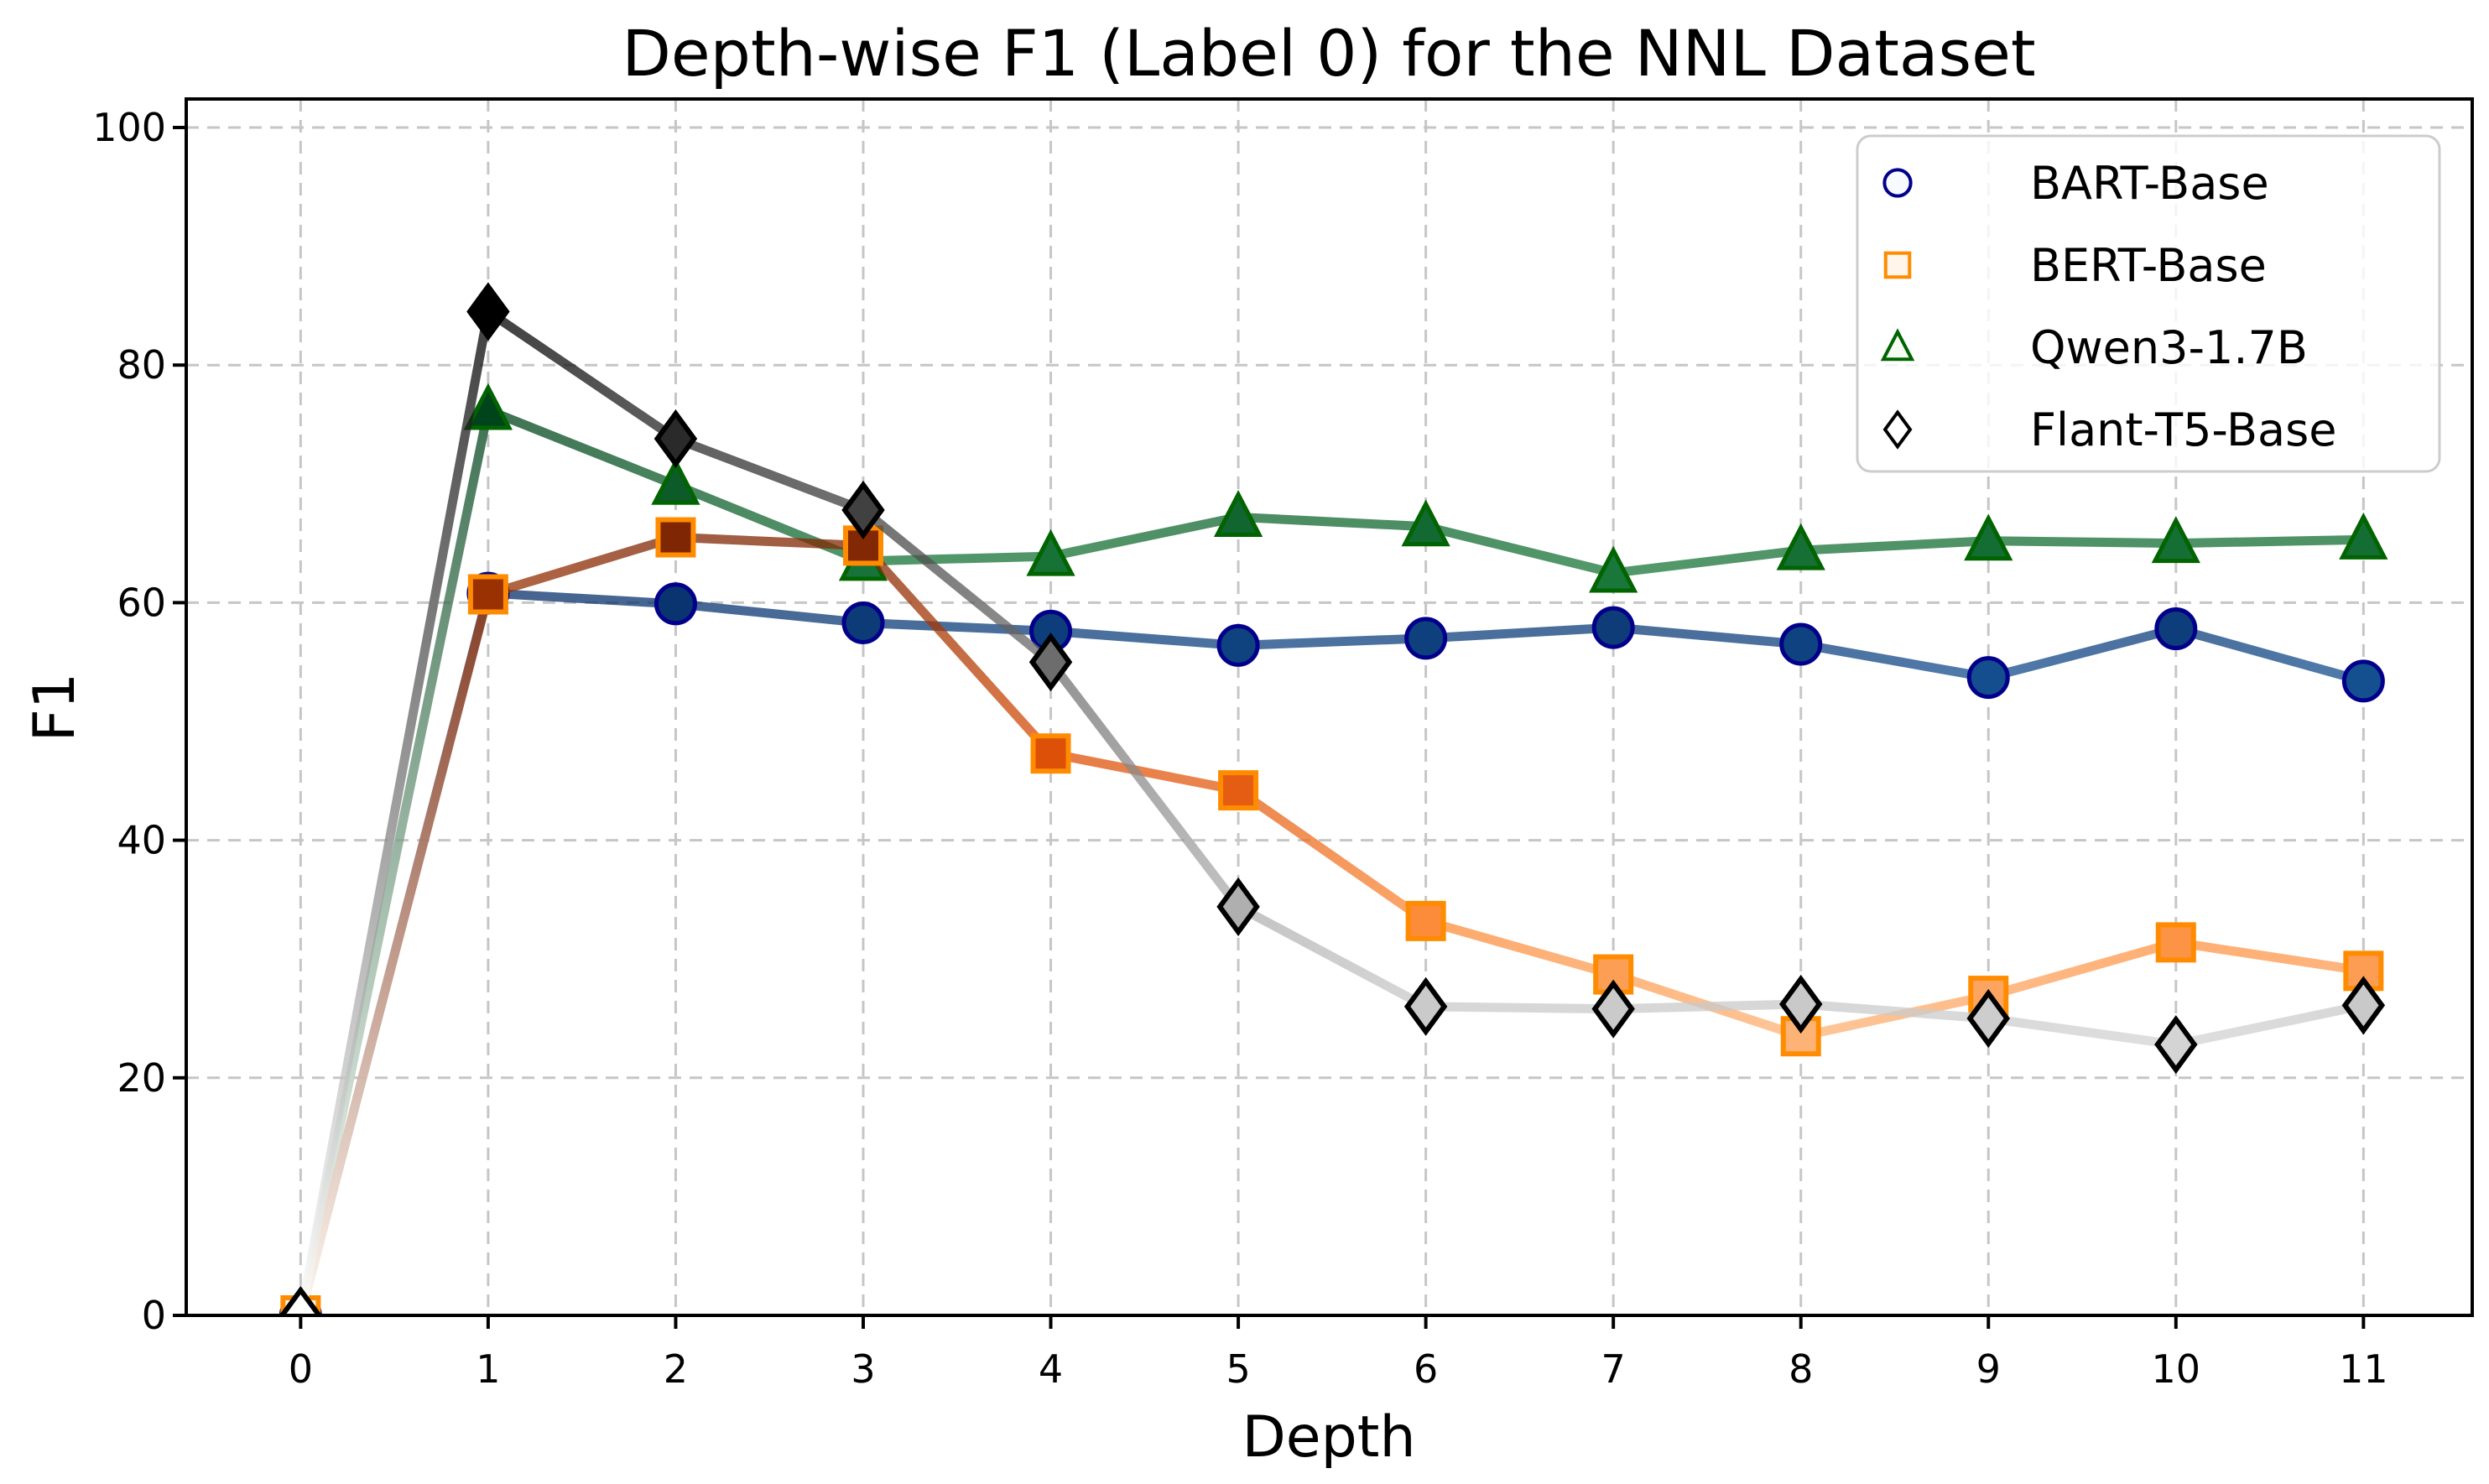 Image resolution: width=2489 pixels, height=1484 pixels. Describe the element at coordinates (676, 1369) in the screenshot. I see `x-axis-tick-label: 2` at that location.